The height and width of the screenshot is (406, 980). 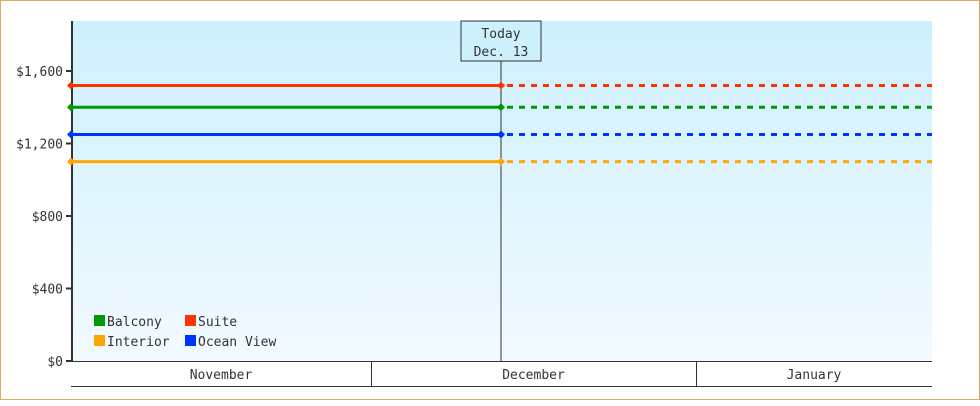 I want to click on y-tick-label: $800, so click(x=47, y=217).